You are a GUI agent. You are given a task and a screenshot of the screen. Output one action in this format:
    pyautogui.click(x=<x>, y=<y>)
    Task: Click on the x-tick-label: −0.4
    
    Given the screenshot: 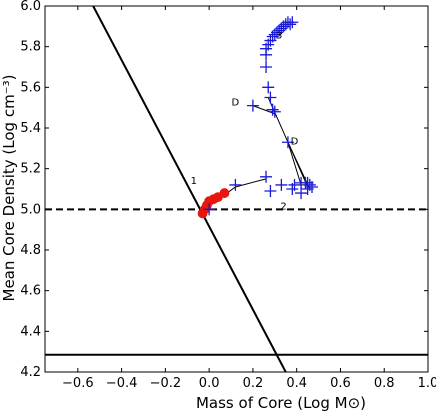 What is the action you would take?
    pyautogui.click(x=122, y=383)
    